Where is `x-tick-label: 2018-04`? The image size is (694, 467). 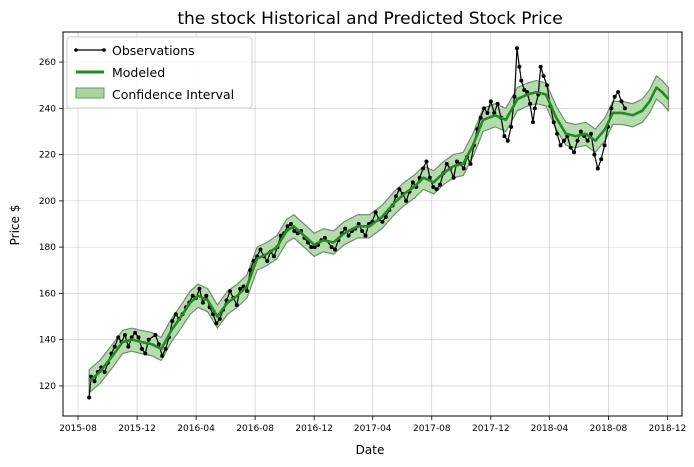 x-tick-label: 2018-04 is located at coordinates (550, 429).